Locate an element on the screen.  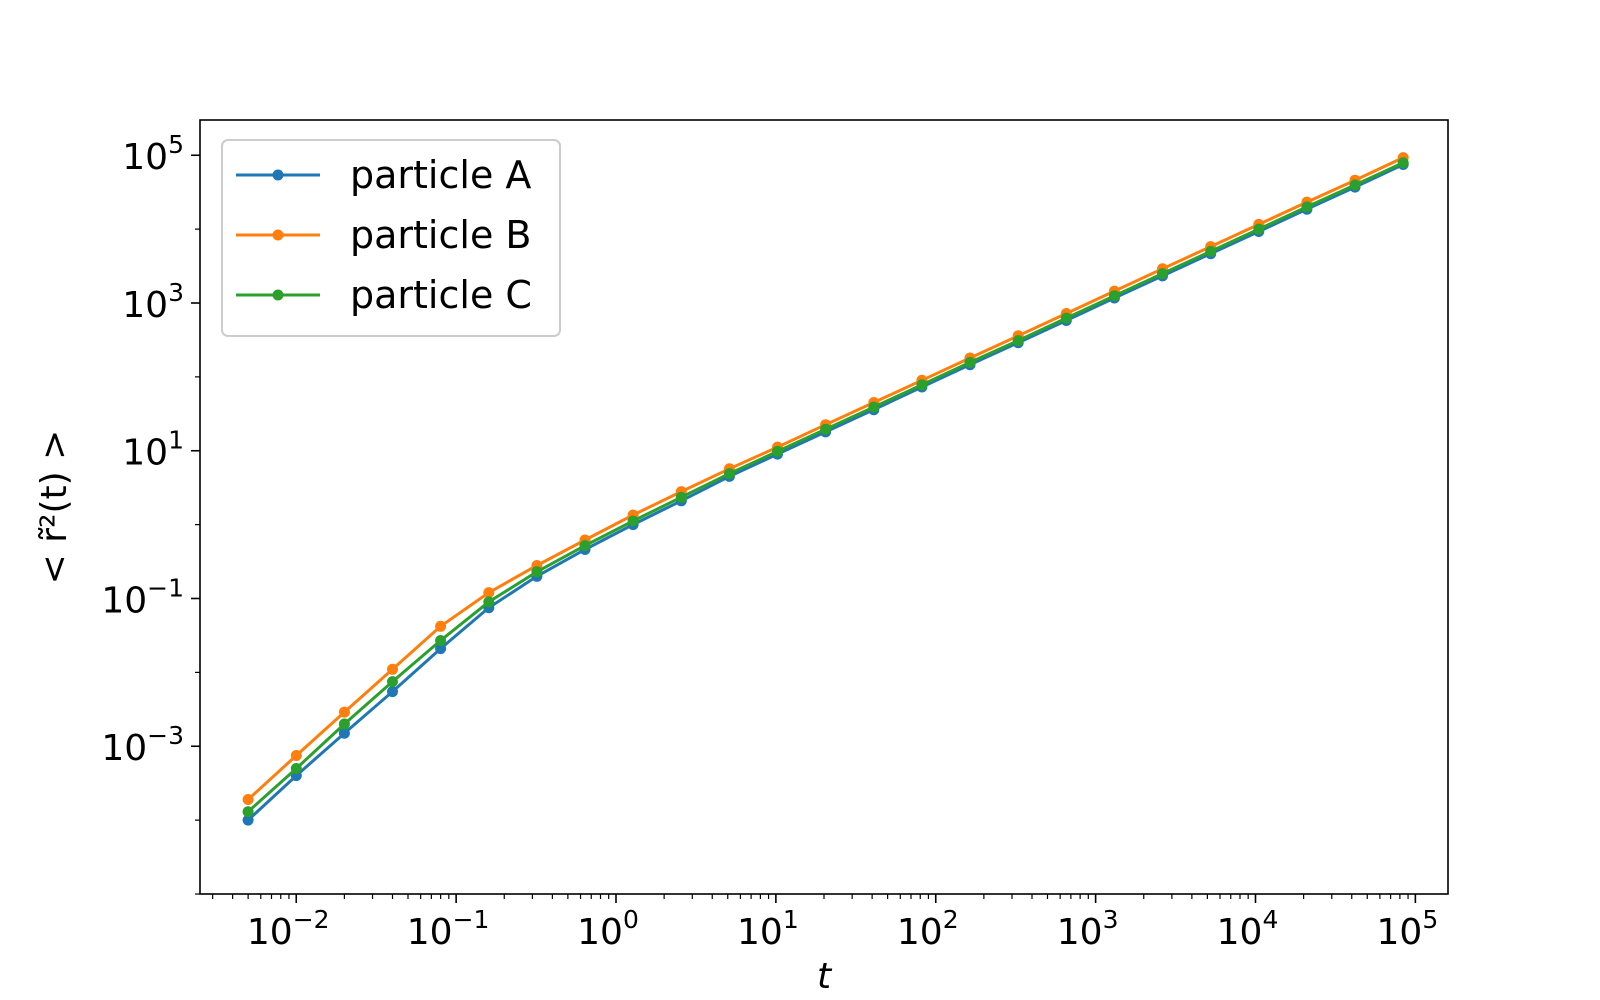
legend-label: particle C is located at coordinates (441, 295).